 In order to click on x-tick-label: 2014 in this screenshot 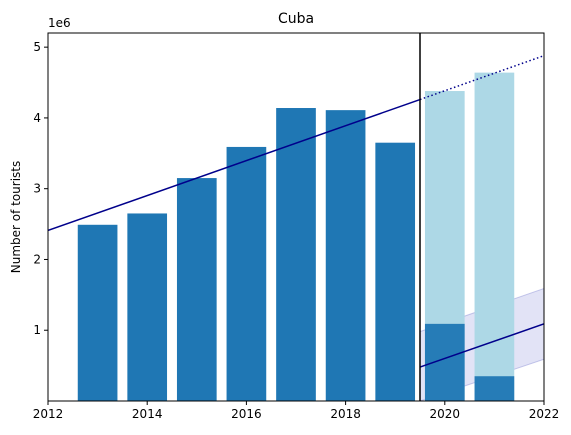, I will do `click(147, 414)`.